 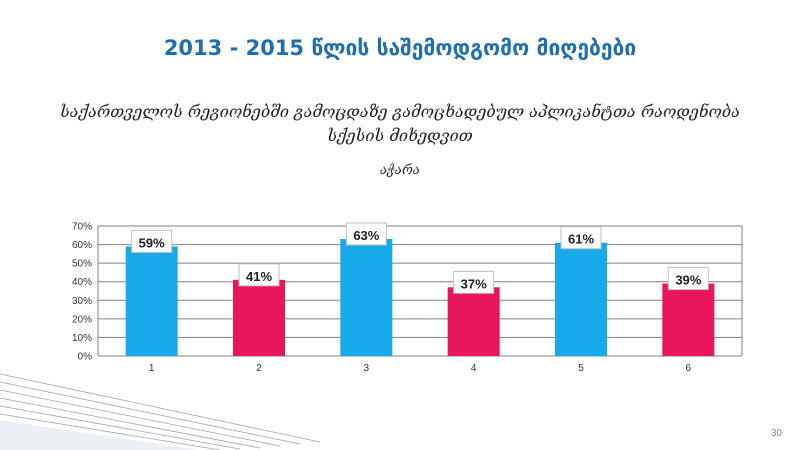 What do you see at coordinates (776, 433) in the screenshot?
I see `page-number: 30` at bounding box center [776, 433].